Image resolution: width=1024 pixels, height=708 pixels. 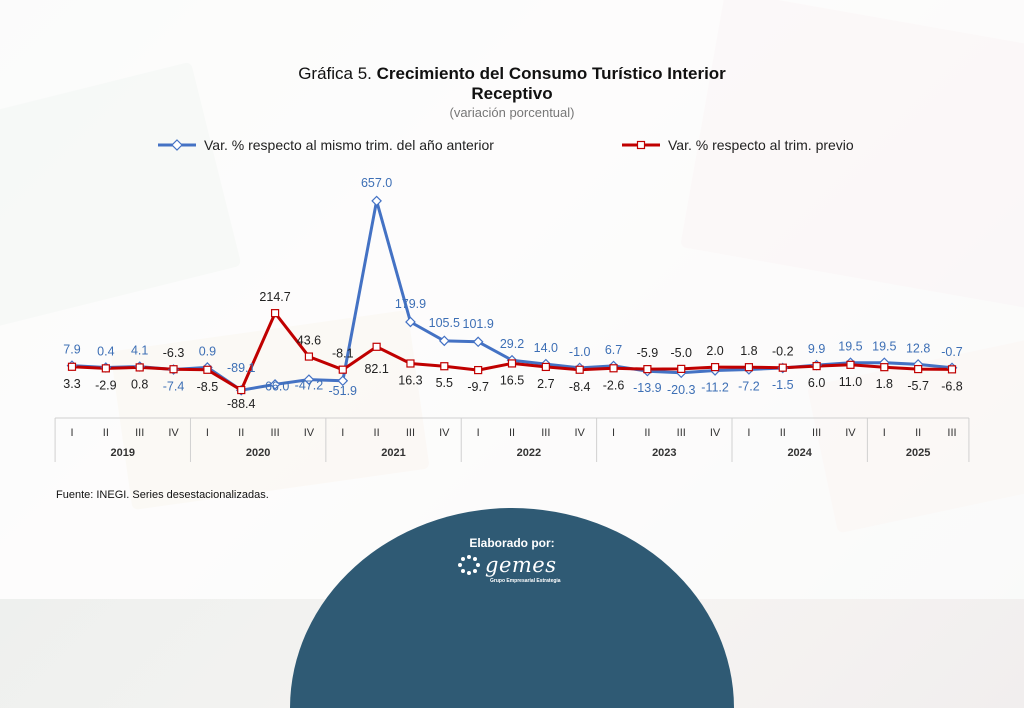 What do you see at coordinates (105, 352) in the screenshot?
I see `data-label-yoy: 0.4` at bounding box center [105, 352].